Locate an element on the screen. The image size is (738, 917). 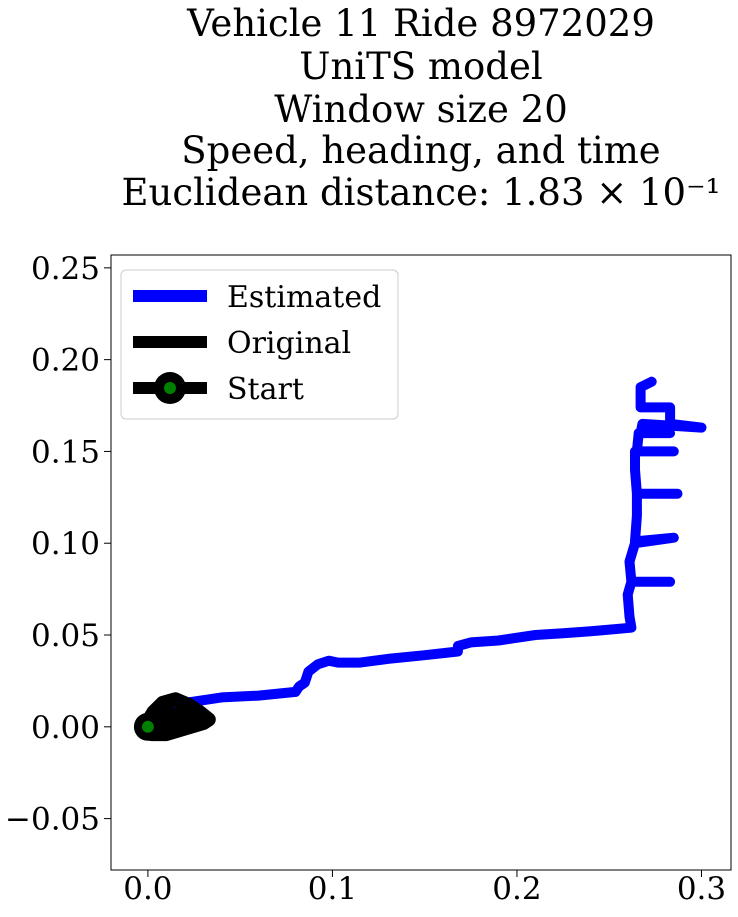
legend-box is located at coordinates (259, 344).